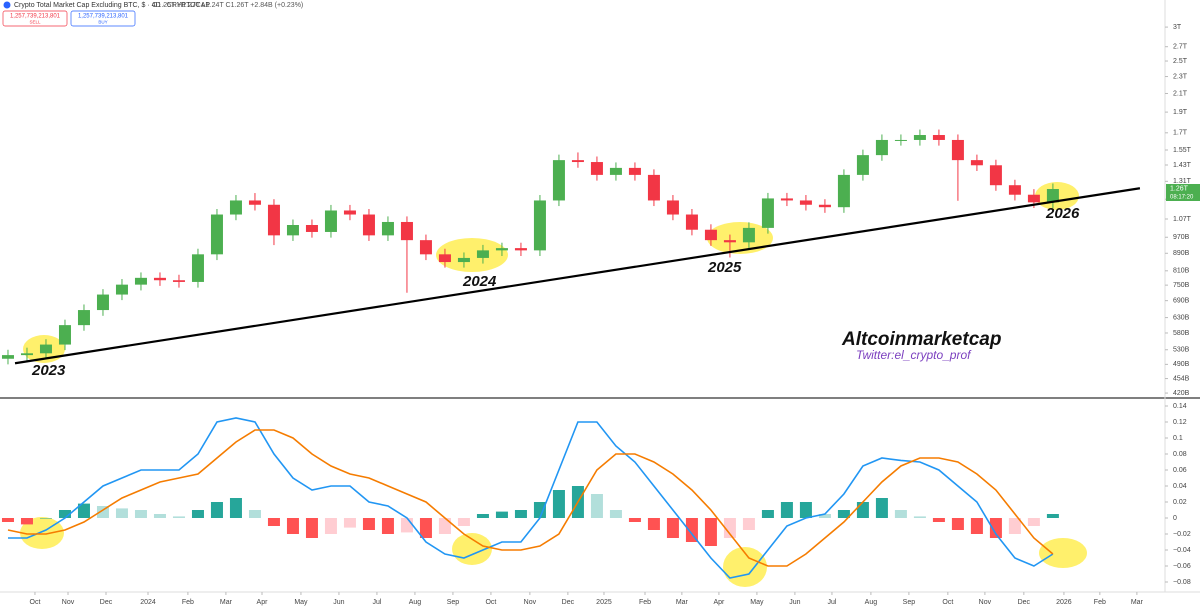  Describe the element at coordinates (148, 602) in the screenshot. I see `x-tick-label: 2024` at that location.